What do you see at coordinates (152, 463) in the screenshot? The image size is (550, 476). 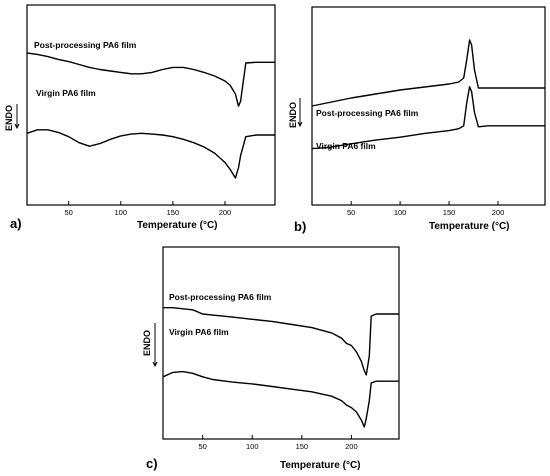 I see `panel-label: c)` at bounding box center [152, 463].